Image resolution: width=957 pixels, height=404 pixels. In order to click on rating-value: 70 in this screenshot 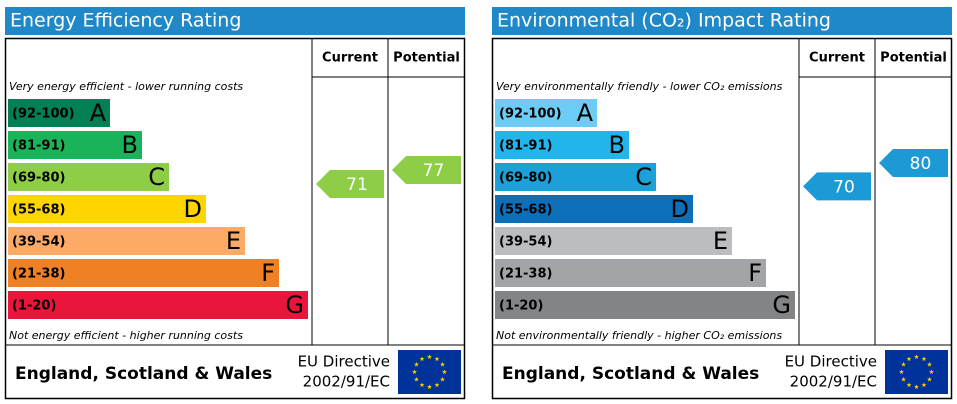, I will do `click(844, 187)`.